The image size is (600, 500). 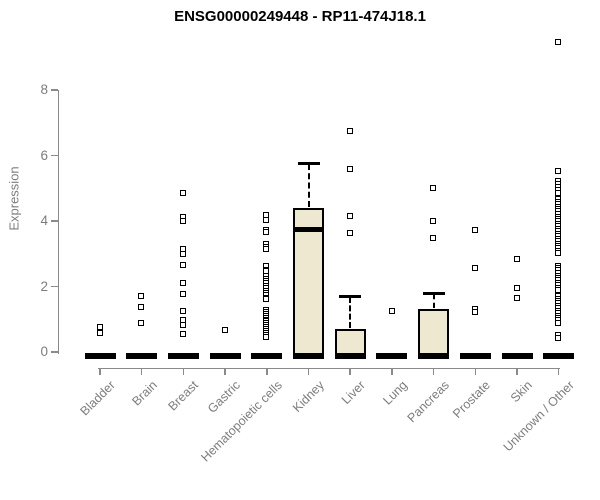 What do you see at coordinates (354, 393) in the screenshot?
I see `x-tick-label: Liver` at bounding box center [354, 393].